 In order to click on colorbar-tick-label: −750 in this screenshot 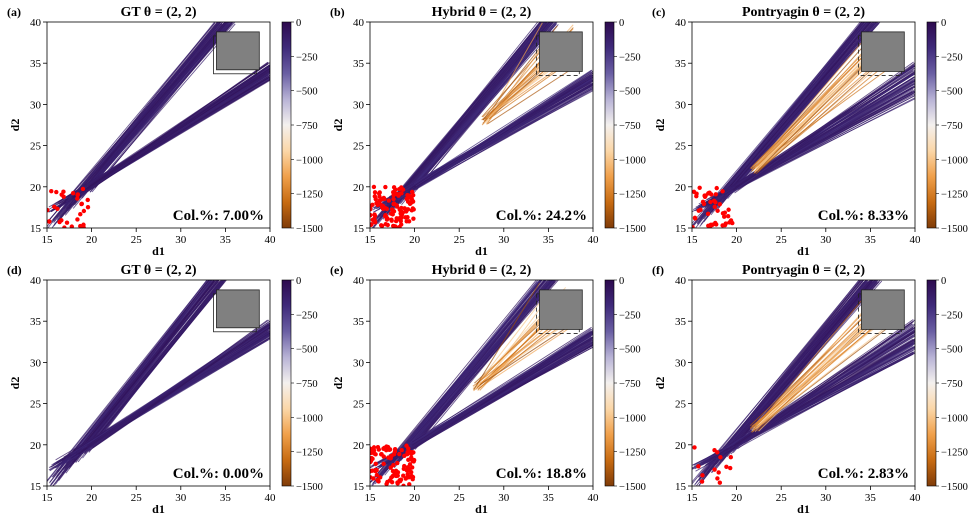, I will do `click(307, 126)`.